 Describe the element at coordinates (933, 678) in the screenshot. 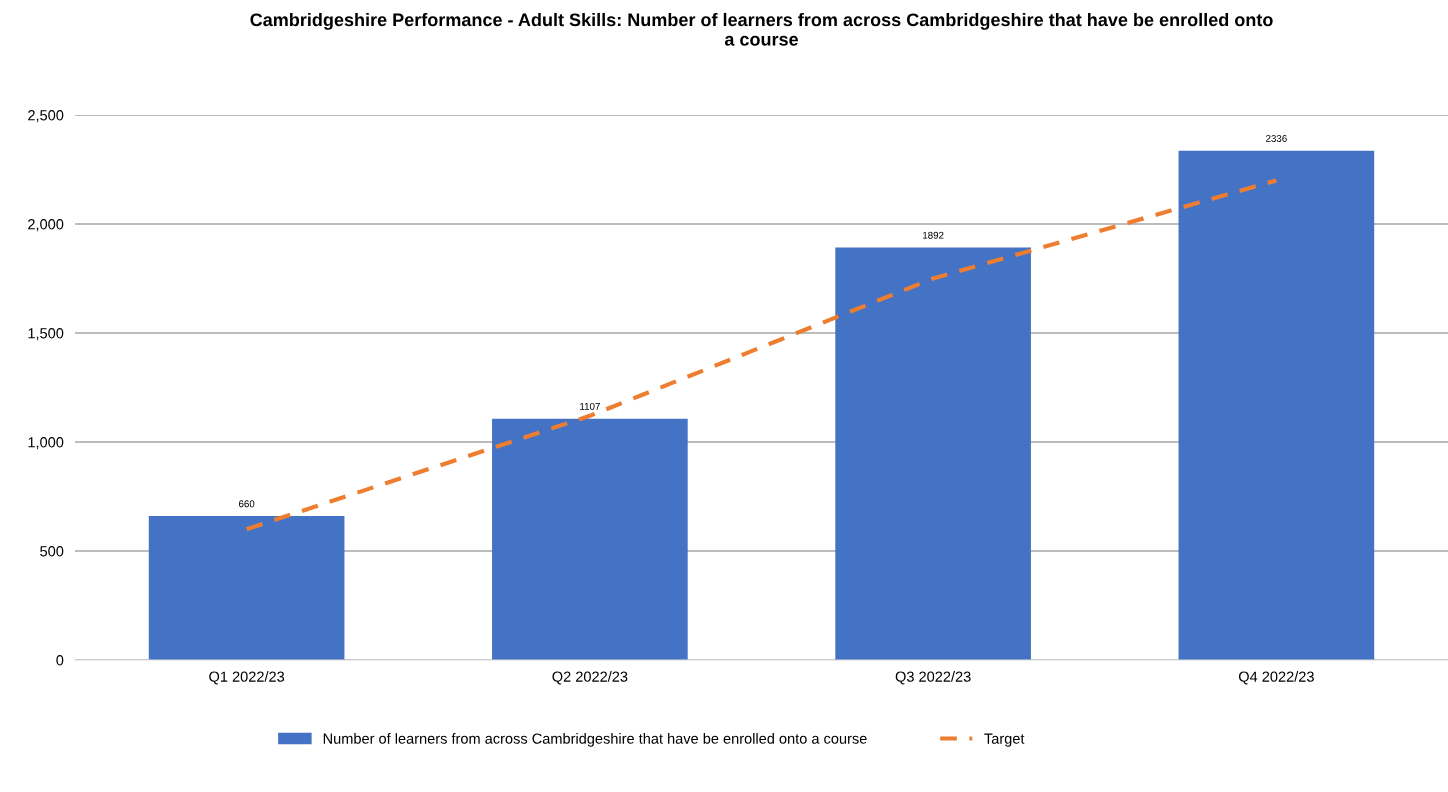

I see `x-tick-label: Q3 2022/23` at that location.